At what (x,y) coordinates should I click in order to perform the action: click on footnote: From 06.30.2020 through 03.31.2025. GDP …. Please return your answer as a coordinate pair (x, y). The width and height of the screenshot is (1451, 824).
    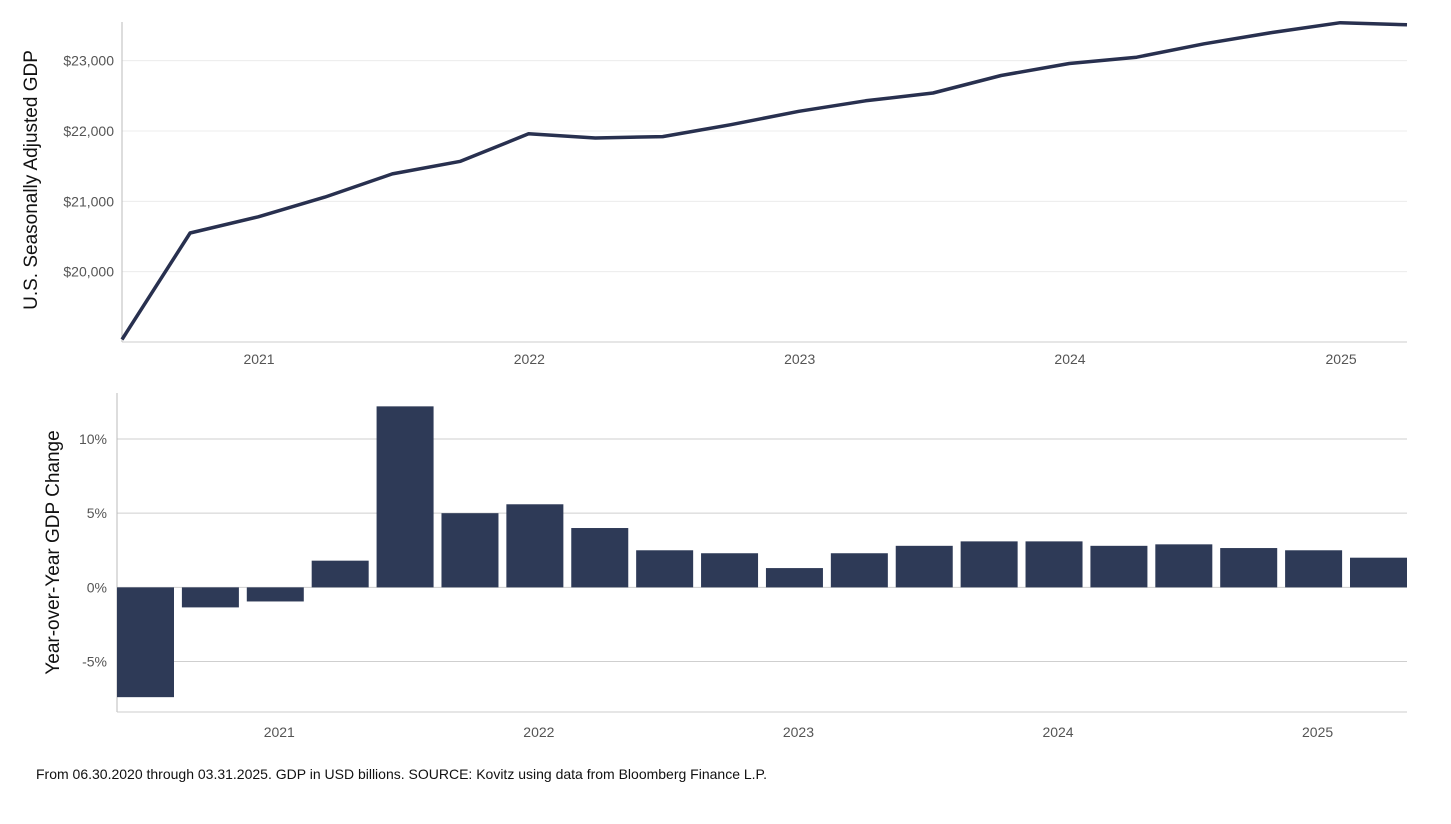
    Looking at the image, I should click on (401, 774).